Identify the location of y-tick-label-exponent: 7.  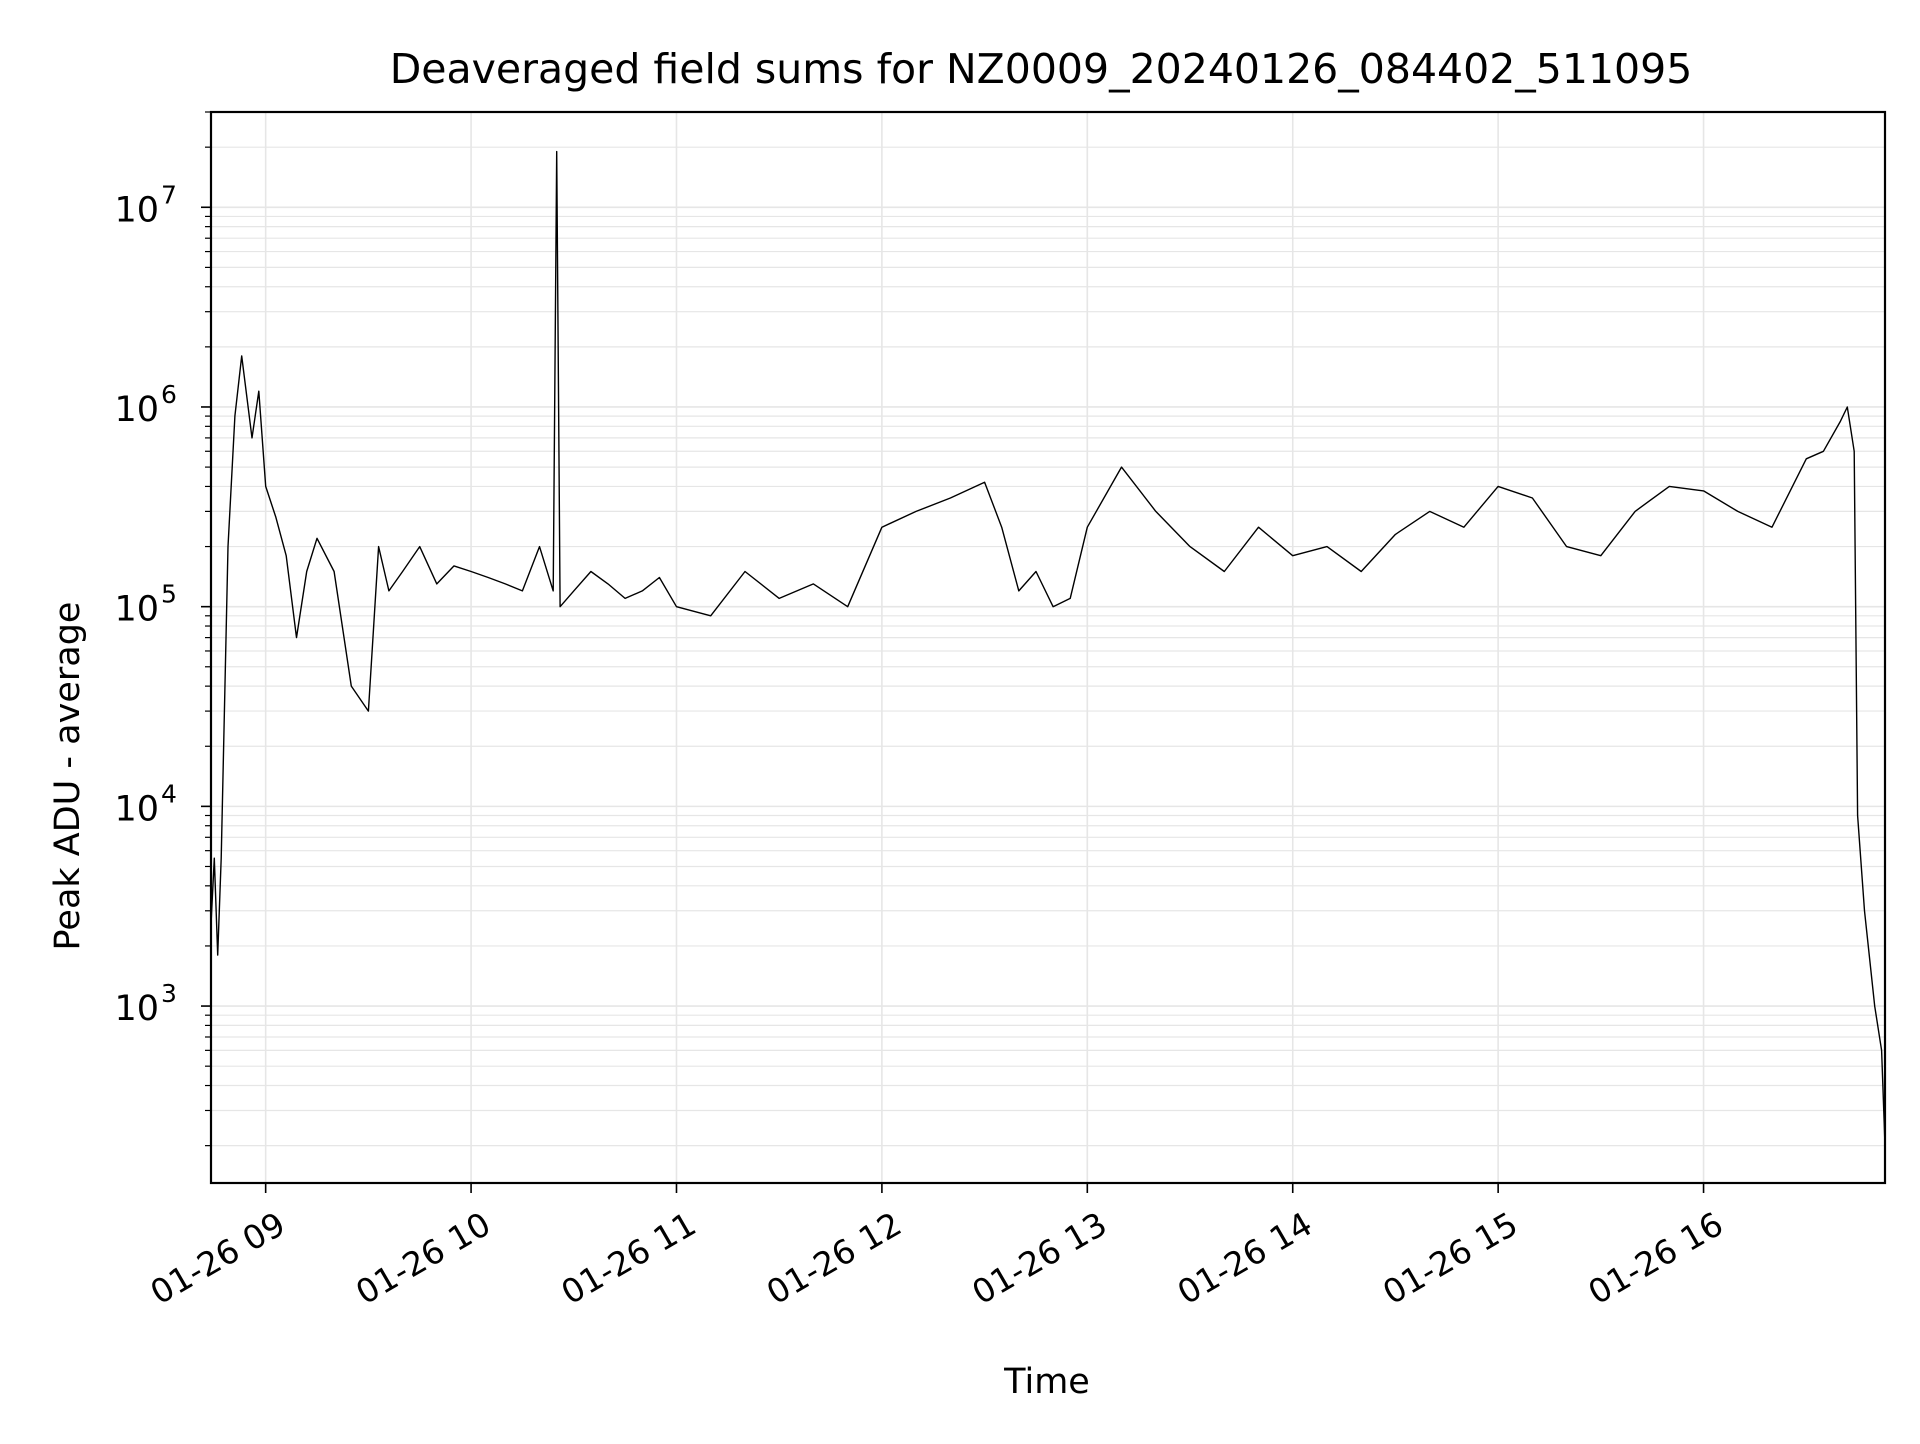
(169, 194).